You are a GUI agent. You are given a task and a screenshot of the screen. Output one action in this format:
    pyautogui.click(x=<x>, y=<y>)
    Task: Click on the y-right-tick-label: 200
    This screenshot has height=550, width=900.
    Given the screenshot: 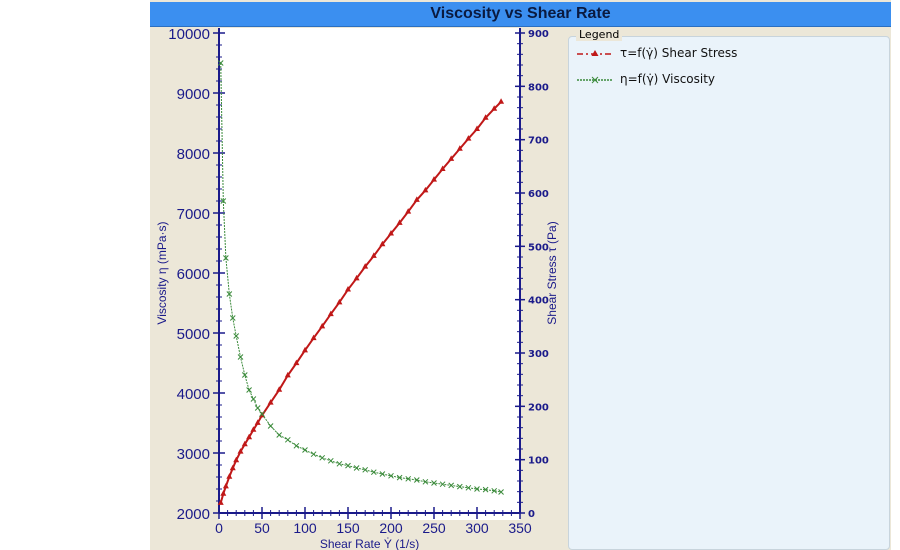 What is the action you would take?
    pyautogui.click(x=538, y=407)
    